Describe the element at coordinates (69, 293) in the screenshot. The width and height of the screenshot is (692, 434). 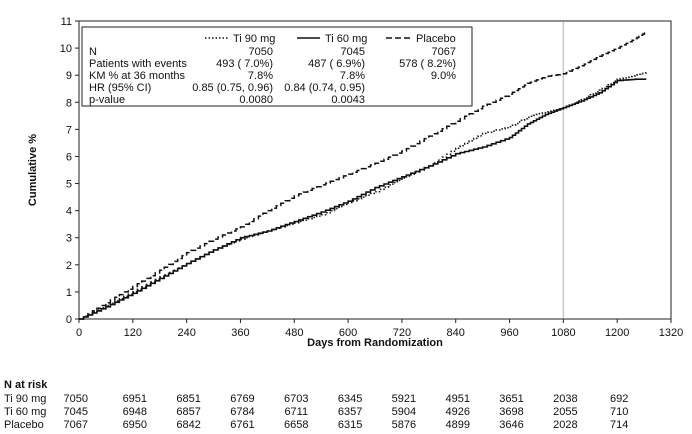
I see `y-tick-label: 1` at that location.